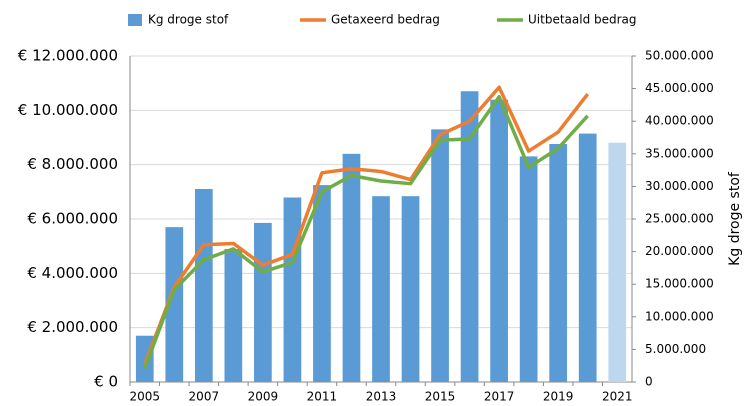  What do you see at coordinates (440, 397) in the screenshot?
I see `x-tick-label: 2015` at bounding box center [440, 397].